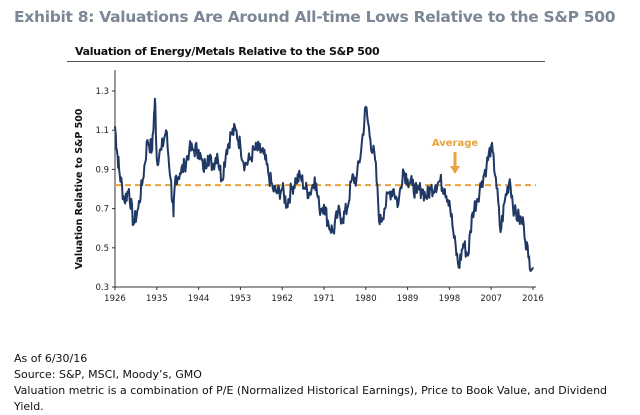 The width and height of the screenshot is (640, 415). Describe the element at coordinates (450, 299) in the screenshot. I see `x-tick-label: 1998` at that location.